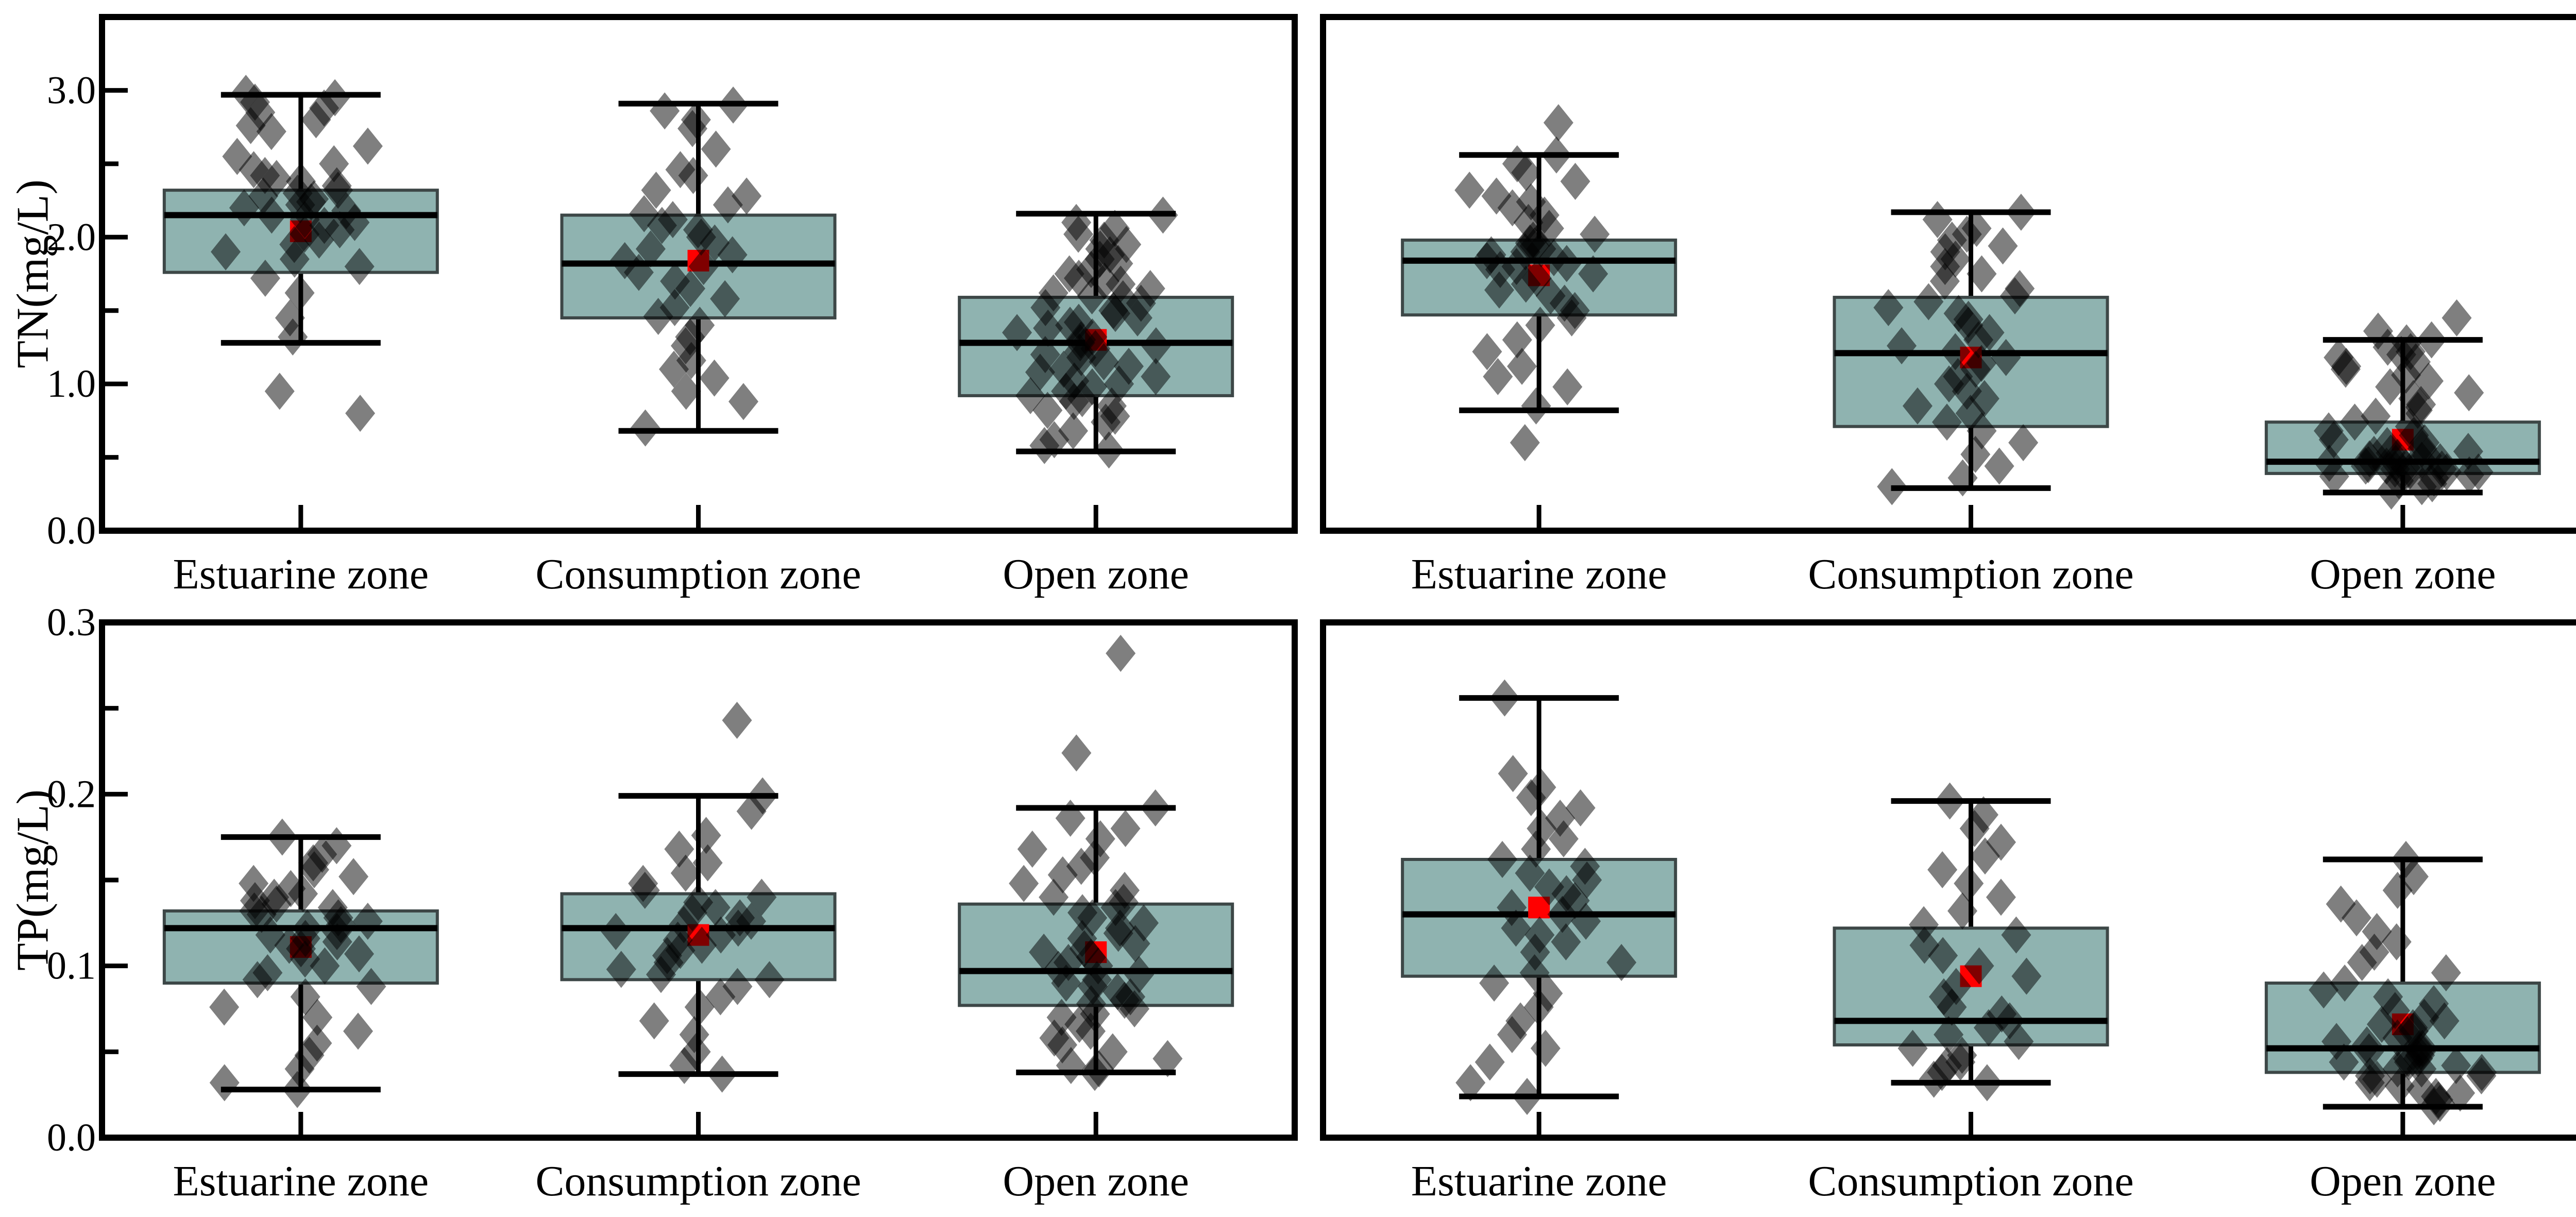 The height and width of the screenshot is (1217, 2576). Describe the element at coordinates (33, 880) in the screenshot. I see `y-axis-title: TP(mg/L)` at that location.